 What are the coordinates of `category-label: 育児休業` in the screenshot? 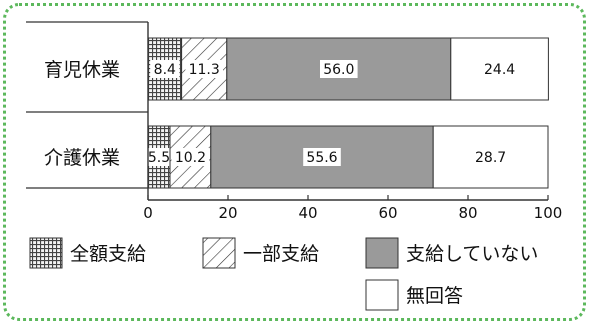 It's located at (82, 70).